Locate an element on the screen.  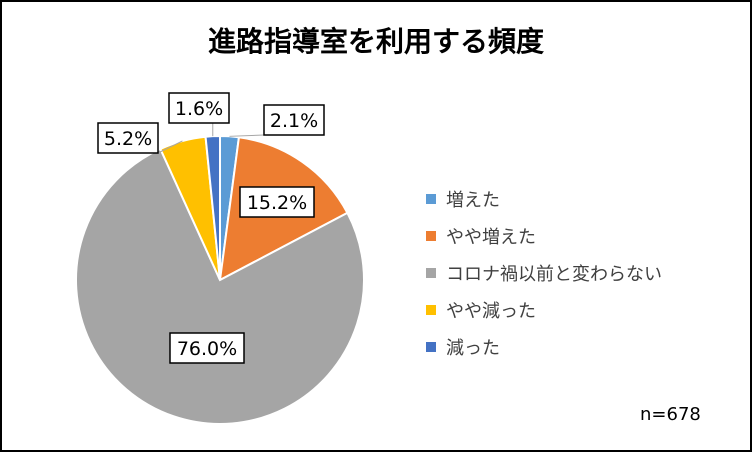
chart-title: 進路指導室を利用する頻度 is located at coordinates (375, 41).